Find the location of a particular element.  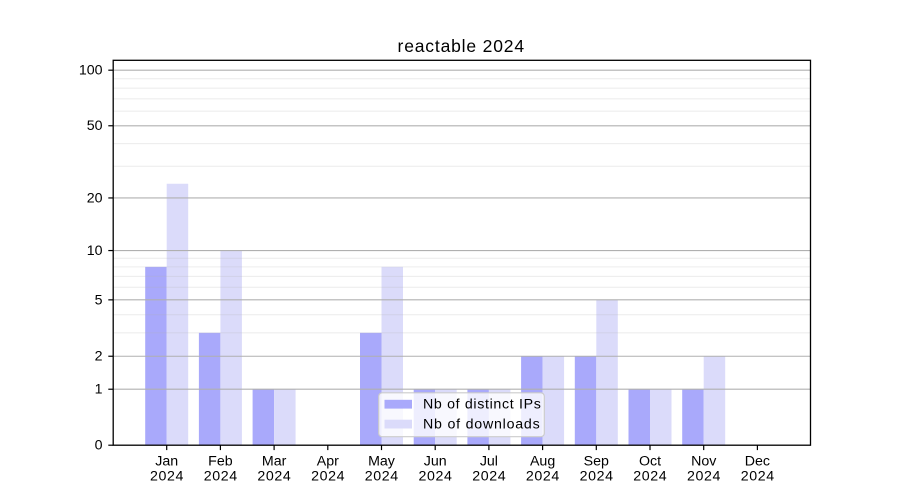

svg-text: Sep is located at coordinates (596, 461).